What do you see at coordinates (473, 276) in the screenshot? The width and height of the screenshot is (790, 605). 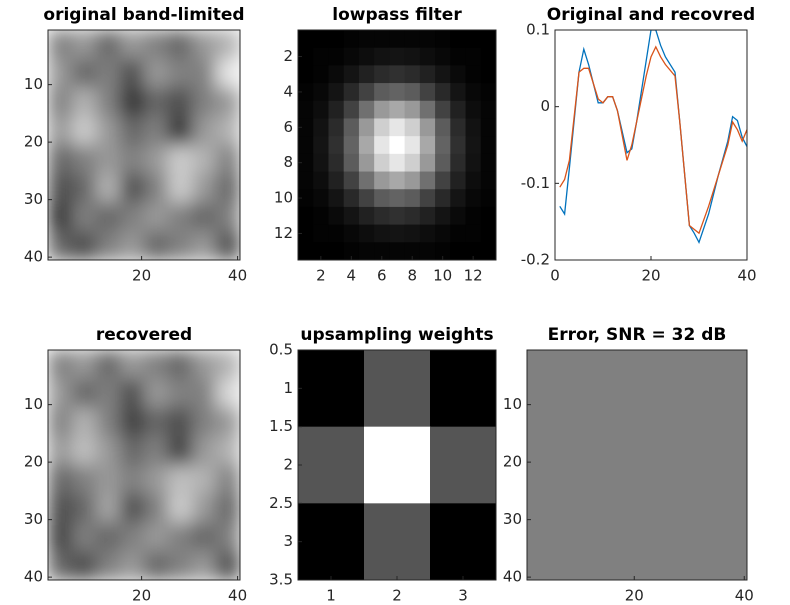 I see `x-tick-label: 12` at bounding box center [473, 276].